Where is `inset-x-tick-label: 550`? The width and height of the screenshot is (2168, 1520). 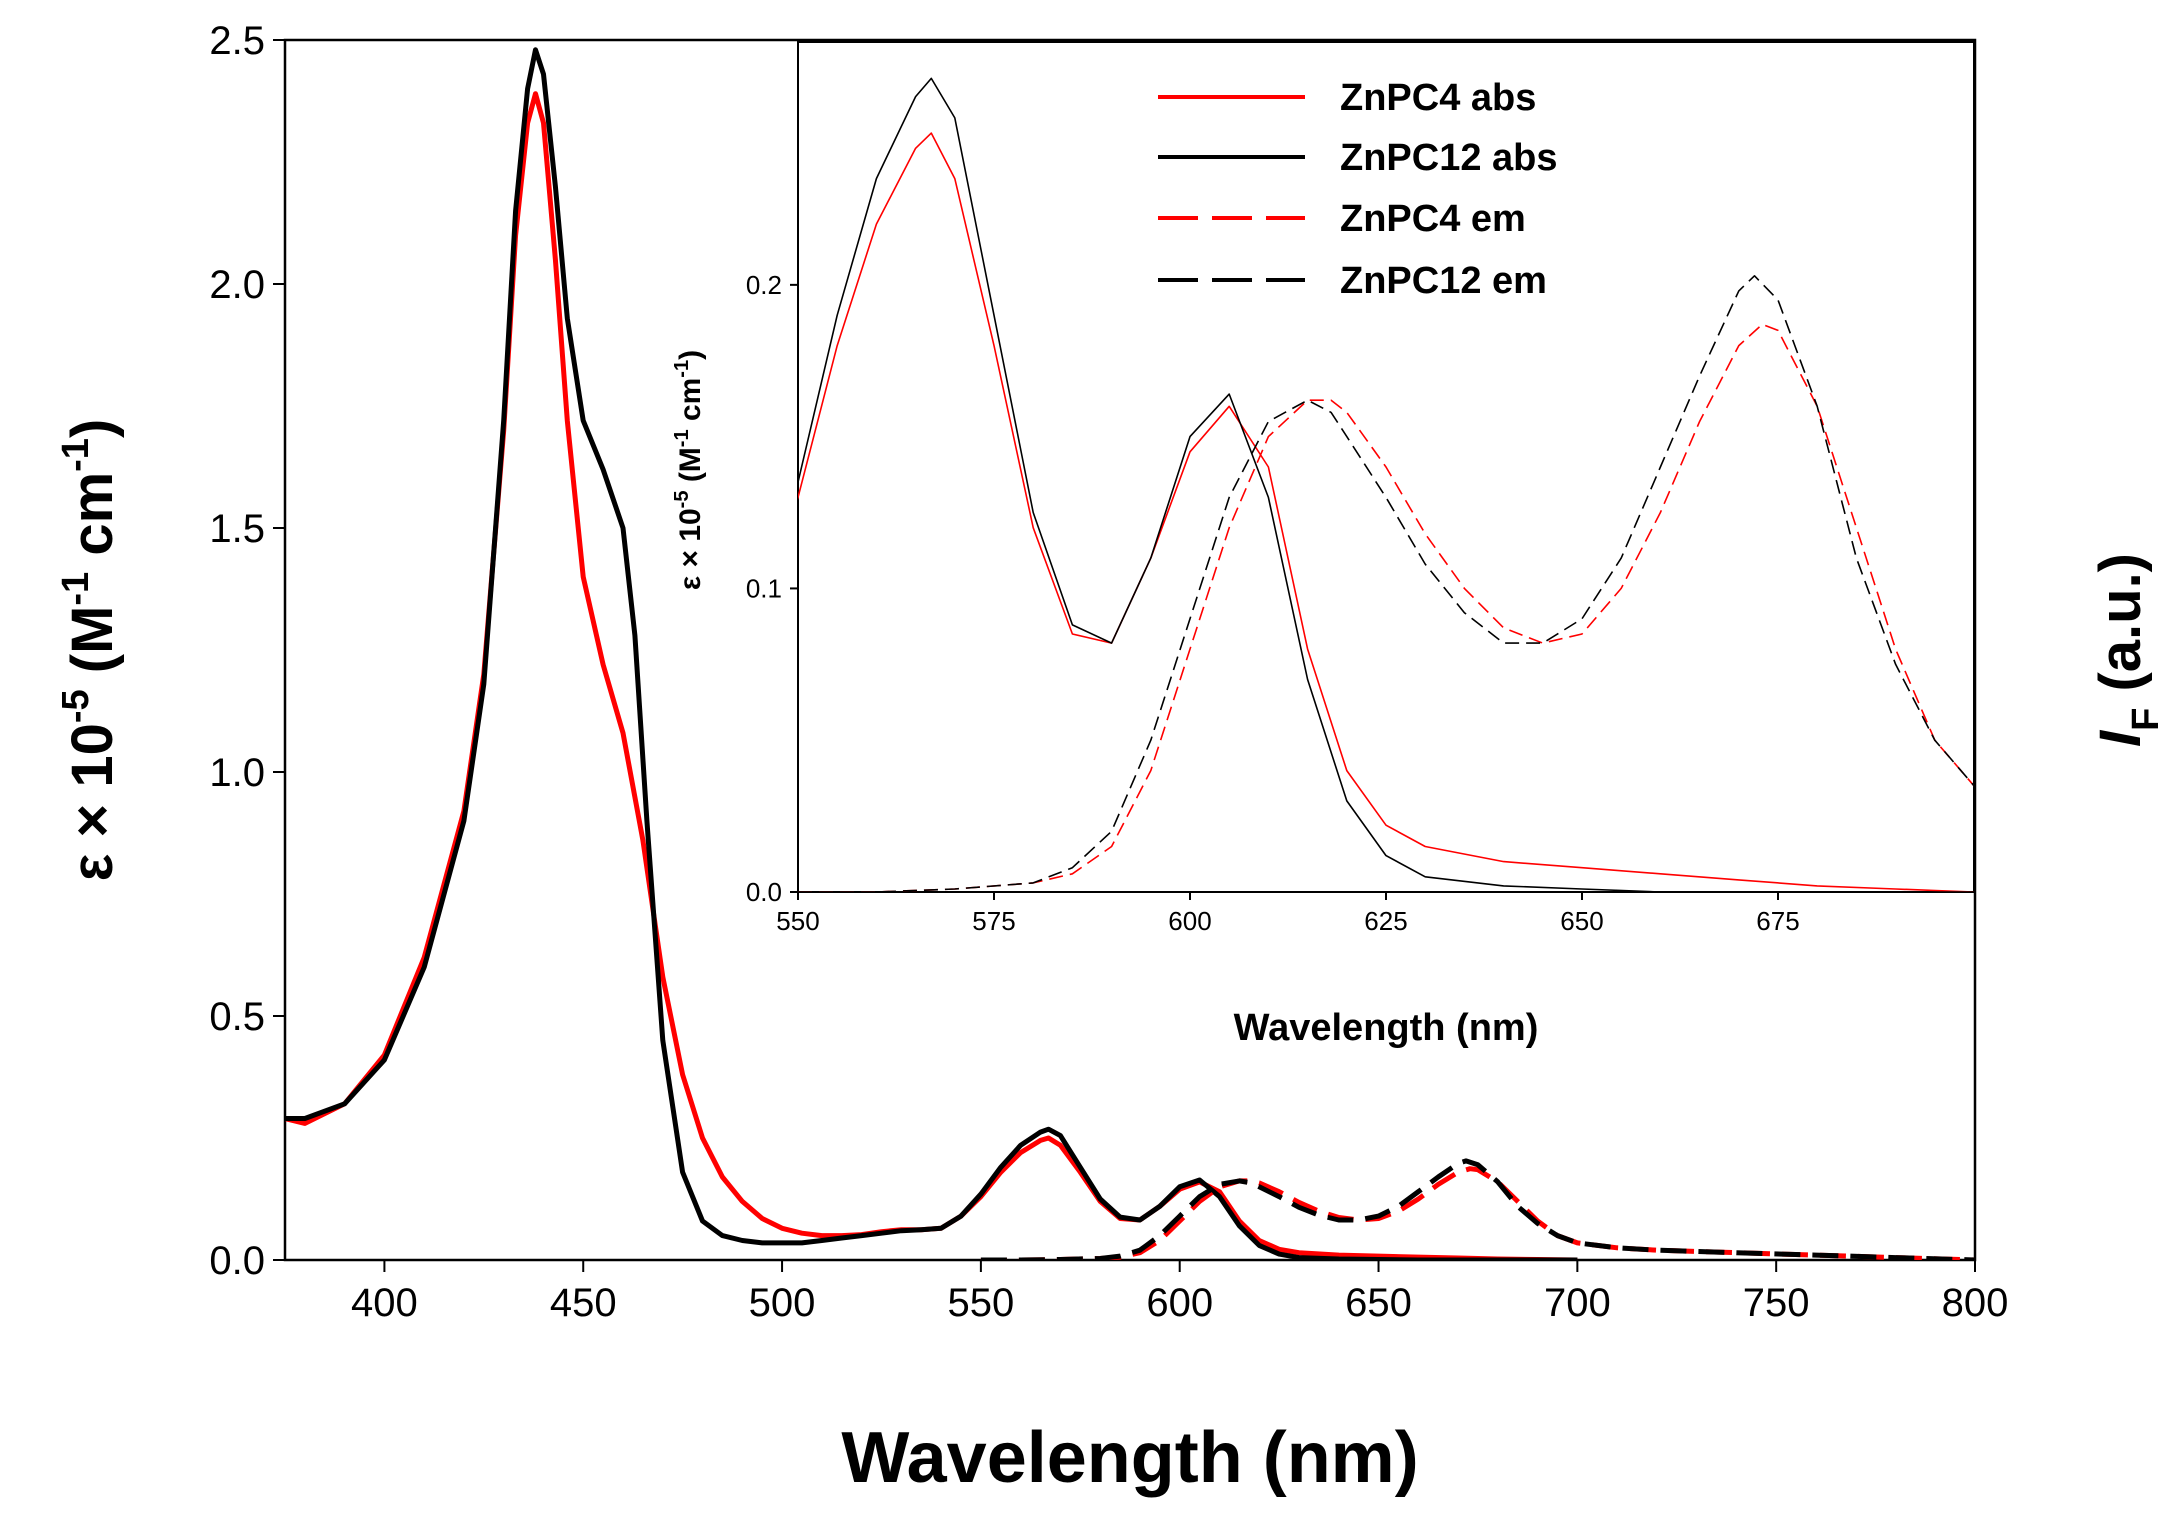 inset-x-tick-label: 550 is located at coordinates (797, 921).